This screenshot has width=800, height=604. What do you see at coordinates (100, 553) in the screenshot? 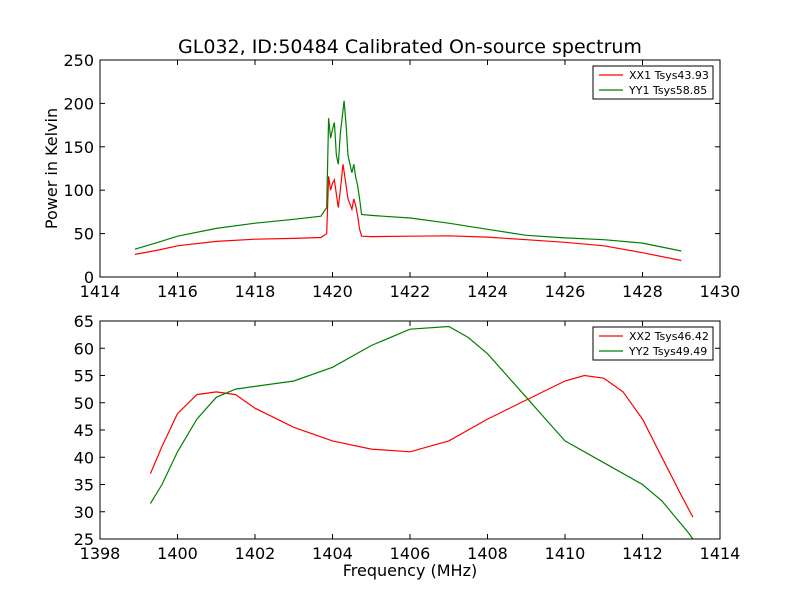
I see `x-tick-label: 1398` at bounding box center [100, 553].